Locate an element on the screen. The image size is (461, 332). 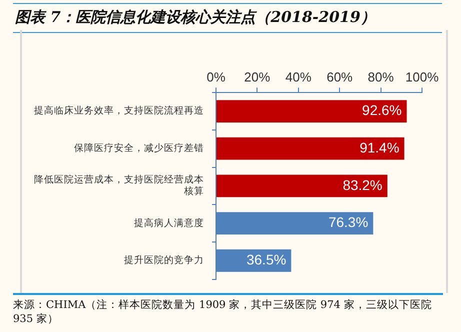
chart-title: 图表 7：医院信息化建设核心关注点（2018-2019） is located at coordinates (227, 18).